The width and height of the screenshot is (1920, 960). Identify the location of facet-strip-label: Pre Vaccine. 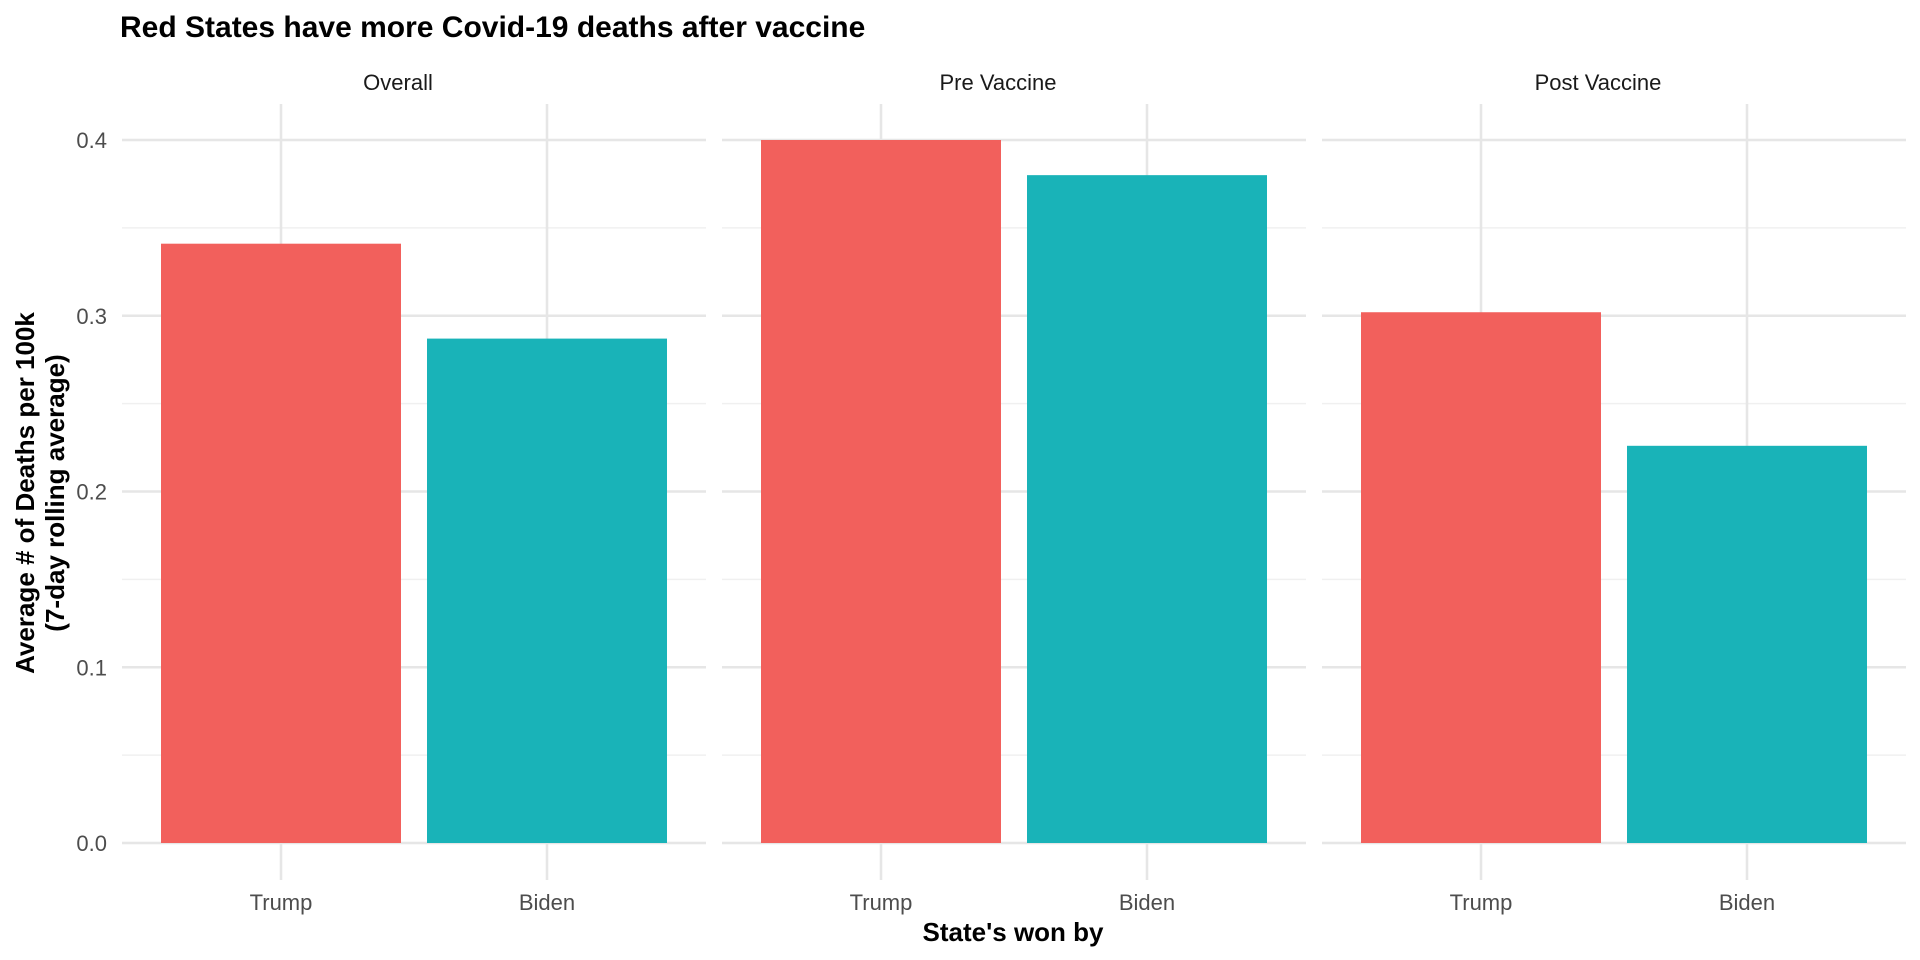
(998, 82).